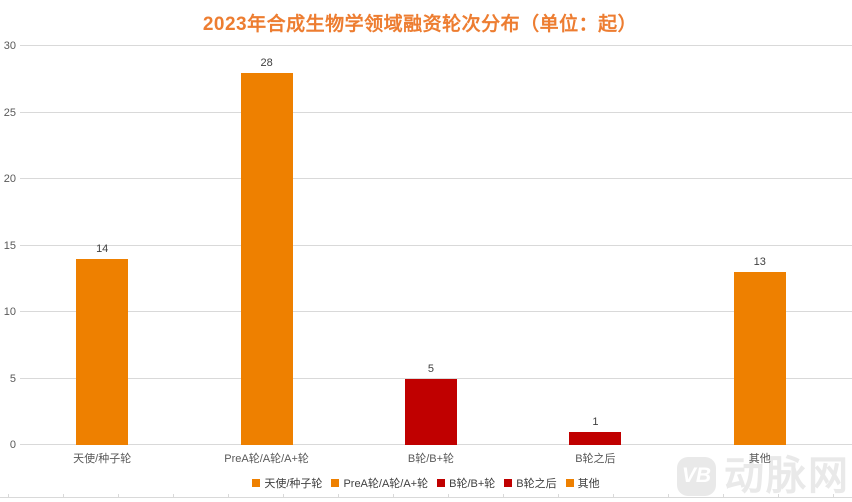 The height and width of the screenshot is (502, 852). What do you see at coordinates (588, 484) in the screenshot?
I see `legend-label: 其他` at bounding box center [588, 484].